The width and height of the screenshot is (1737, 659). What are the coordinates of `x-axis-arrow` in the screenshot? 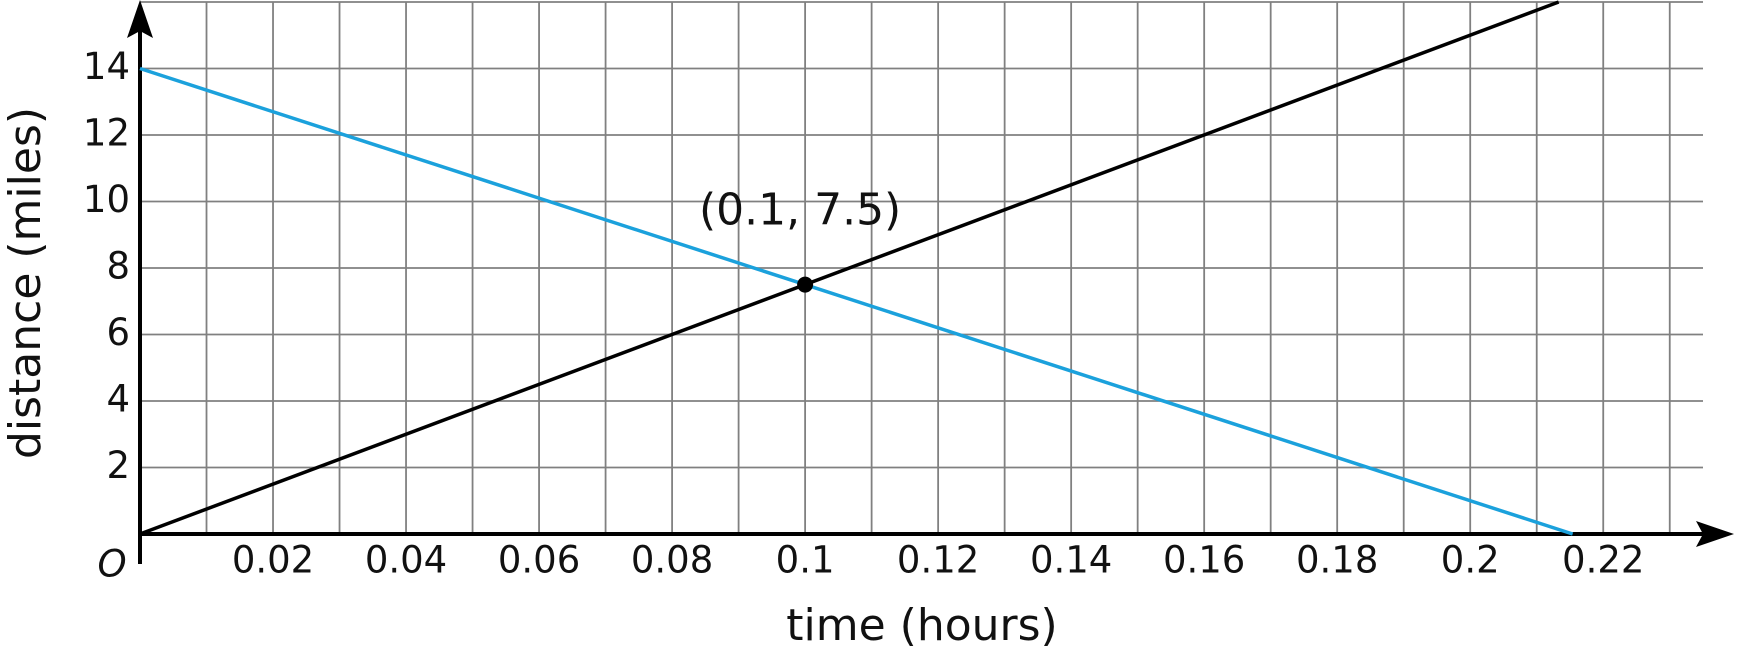 It's located at (1715, 534).